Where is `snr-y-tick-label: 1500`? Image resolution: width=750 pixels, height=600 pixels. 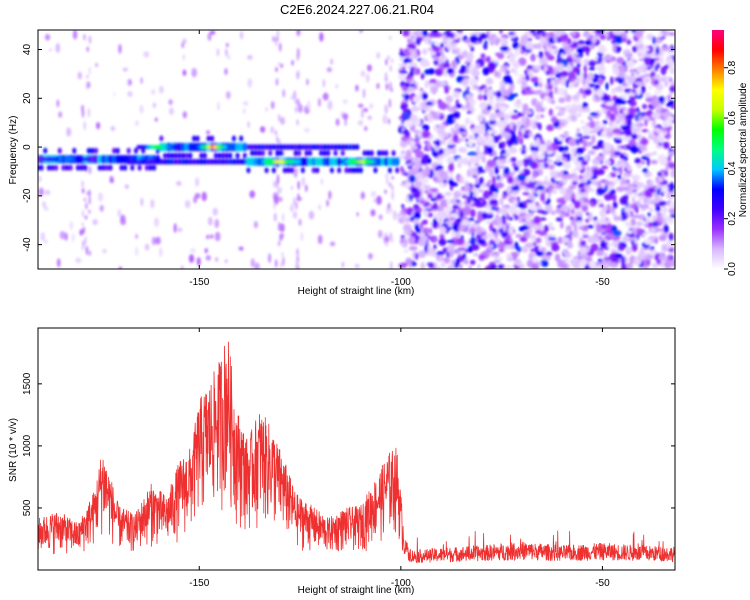
snr-y-tick-label: 1500 is located at coordinates (27, 383).